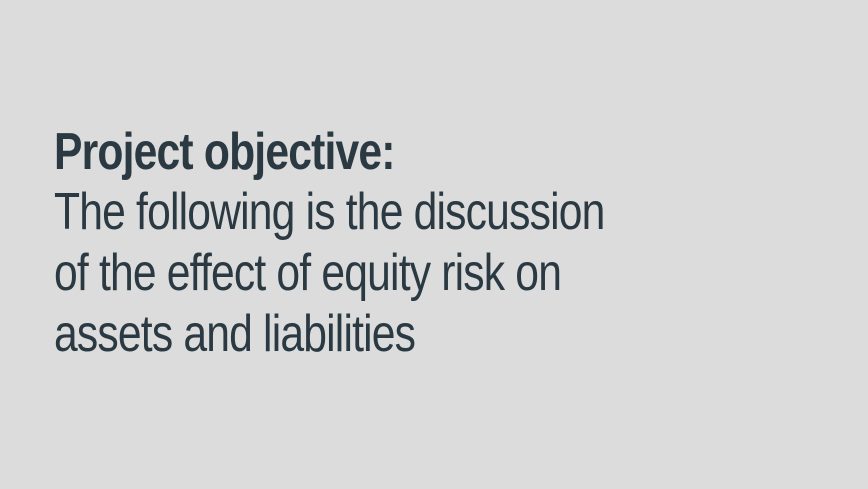 The image size is (868, 489). I want to click on body-text-line-2: of the effect of equity risk on, so click(308, 273).